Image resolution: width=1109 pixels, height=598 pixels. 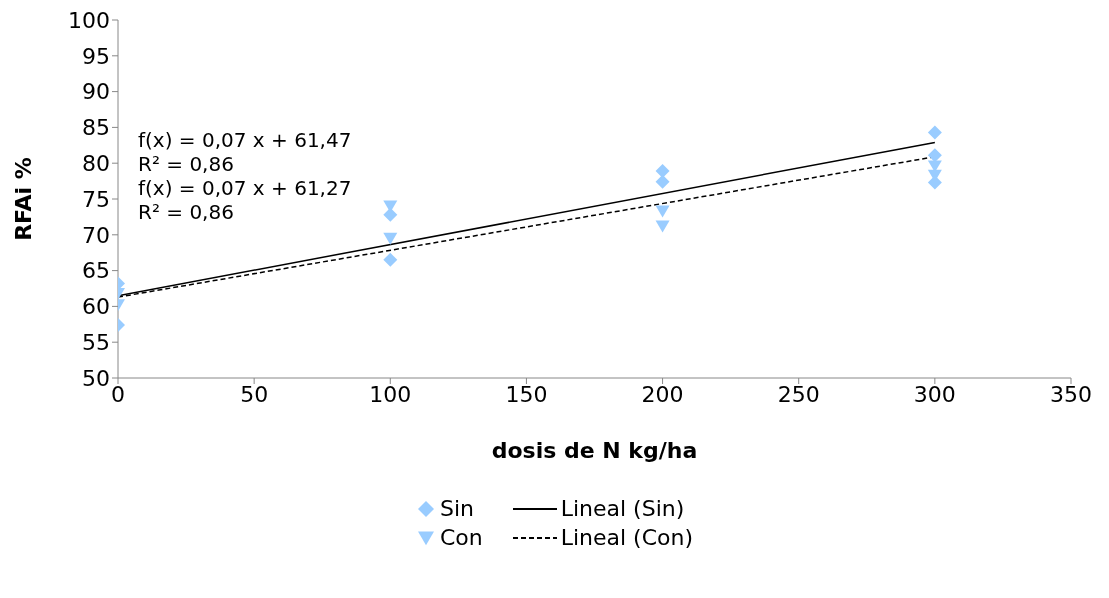 What do you see at coordinates (96, 378) in the screenshot?
I see `y-tick-label: 50` at bounding box center [96, 378].